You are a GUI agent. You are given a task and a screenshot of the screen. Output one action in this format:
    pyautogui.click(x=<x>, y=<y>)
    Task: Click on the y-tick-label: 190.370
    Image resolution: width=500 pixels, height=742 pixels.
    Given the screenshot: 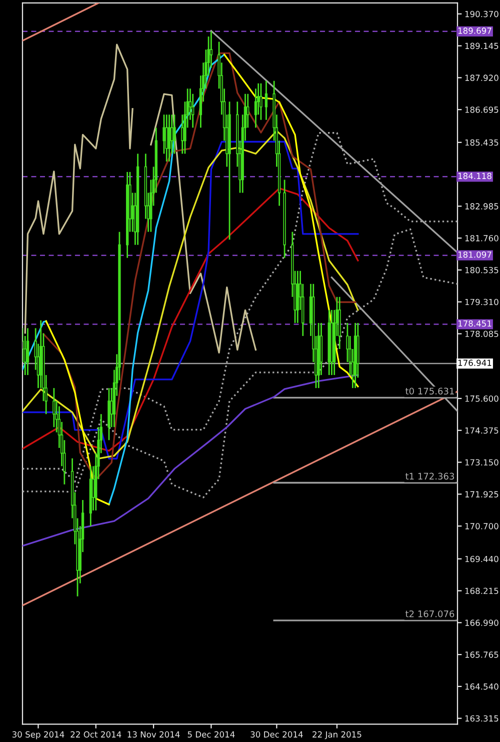 What is the action you would take?
    pyautogui.click(x=481, y=14)
    